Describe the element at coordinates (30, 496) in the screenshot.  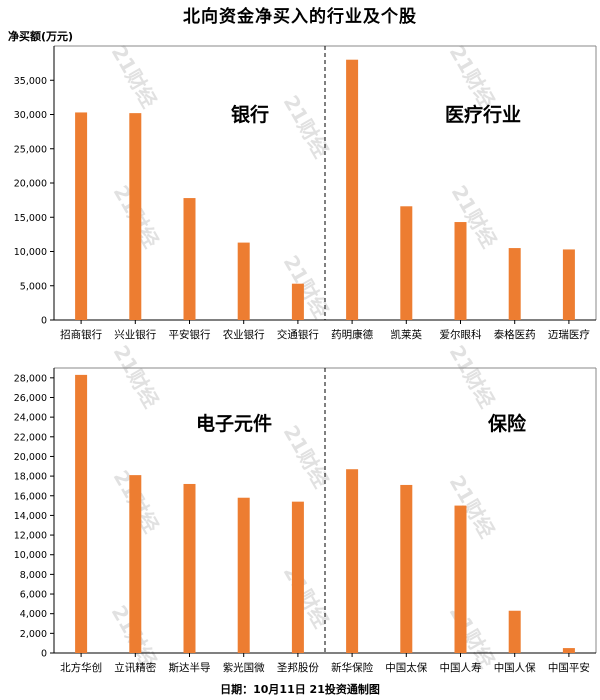
I see `y-tick-label: 16,000` at that location.